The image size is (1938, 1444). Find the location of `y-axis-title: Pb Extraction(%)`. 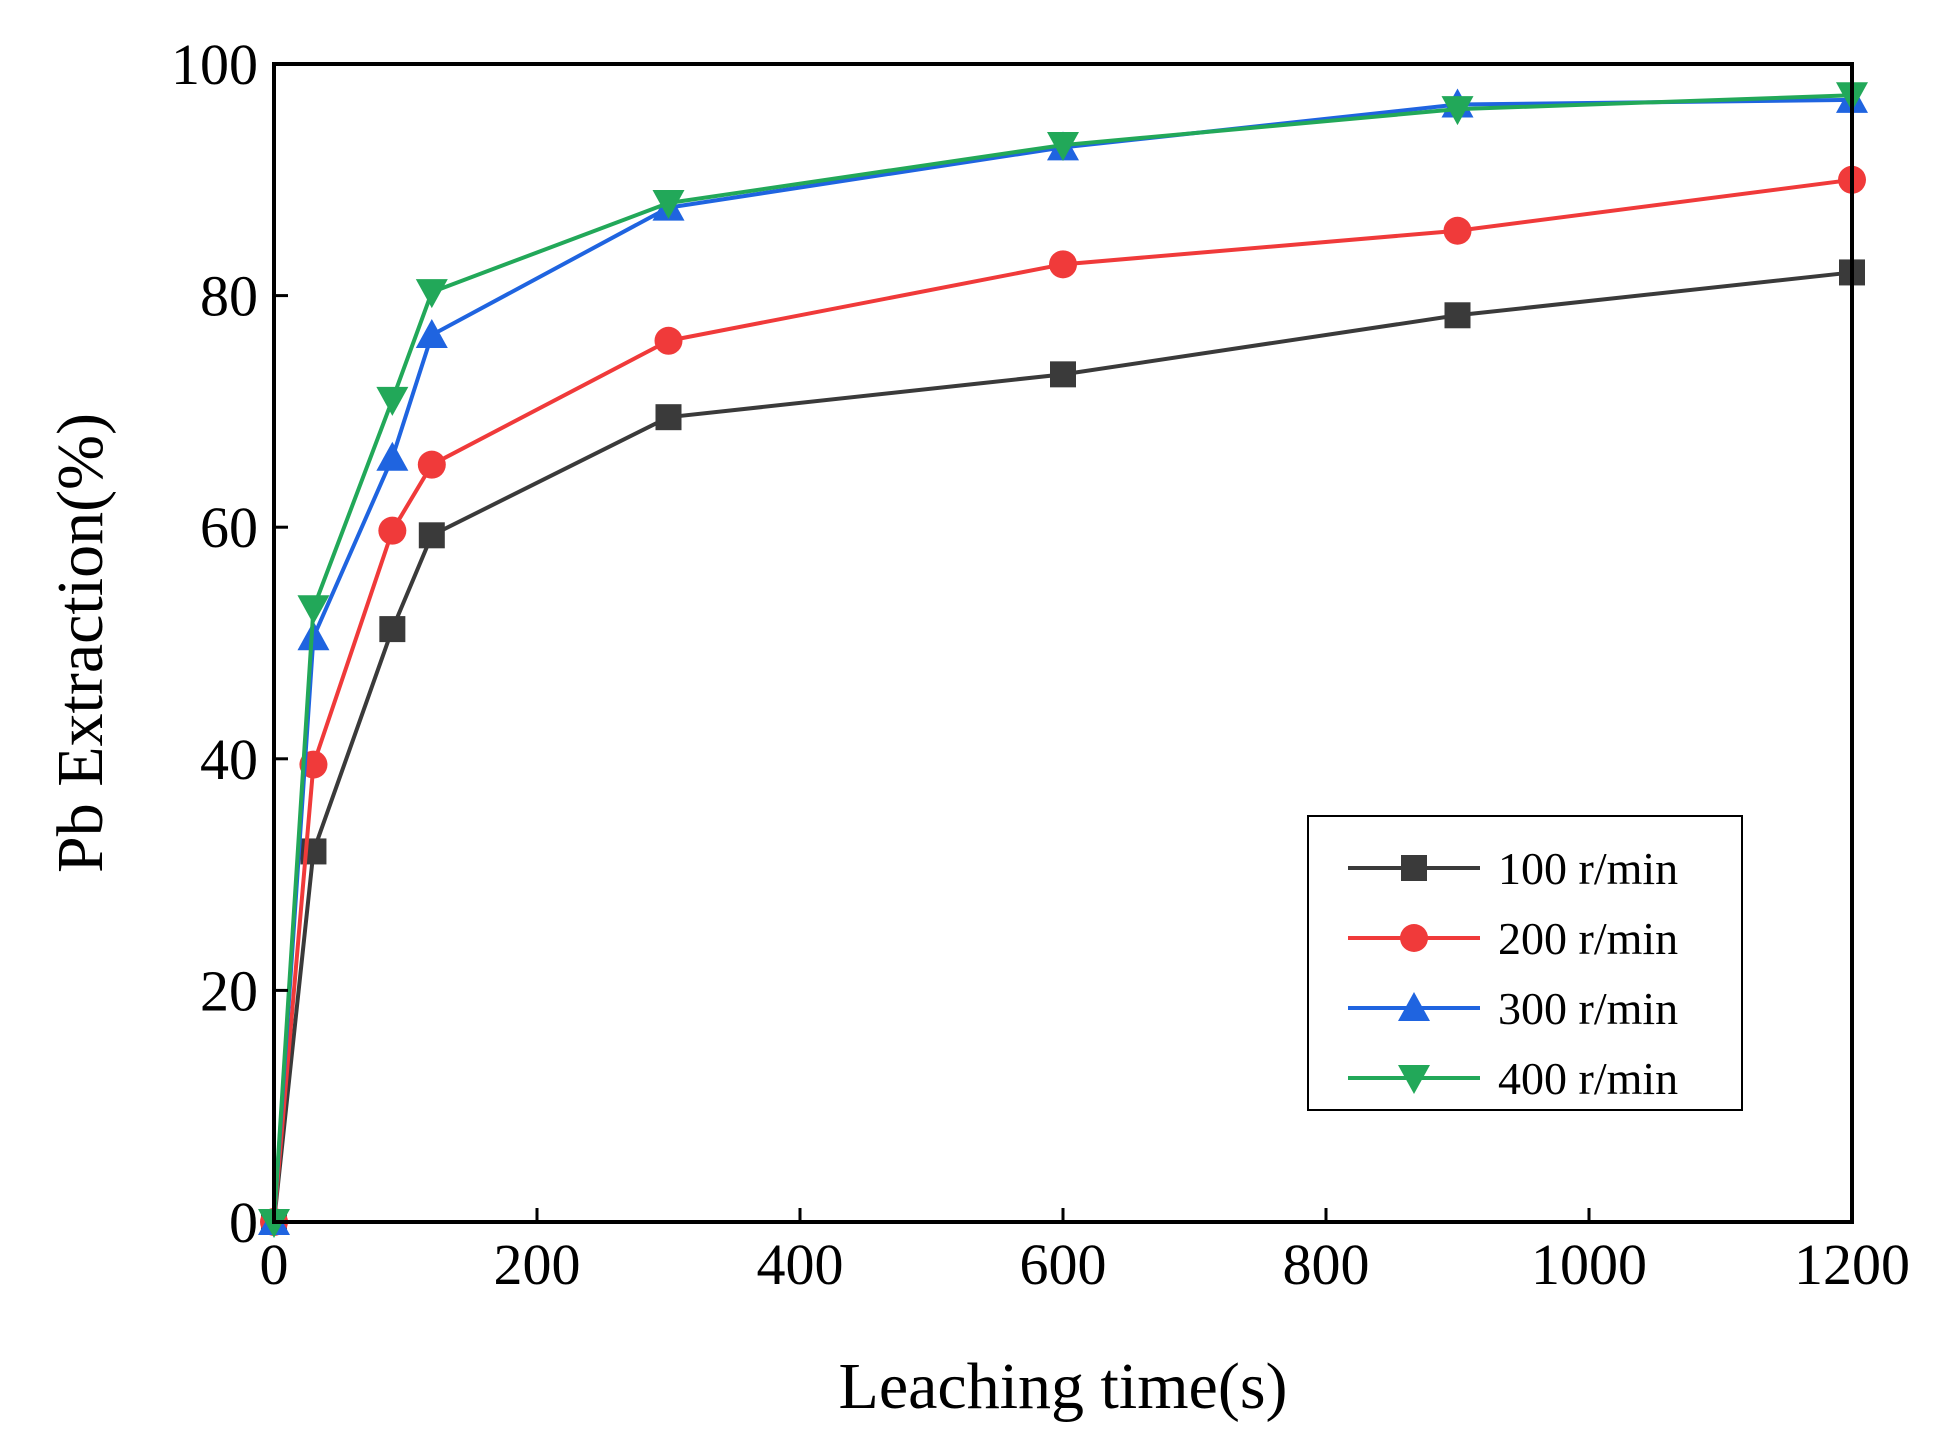

y-axis-title: Pb Extraction(%) is located at coordinates (80, 643).